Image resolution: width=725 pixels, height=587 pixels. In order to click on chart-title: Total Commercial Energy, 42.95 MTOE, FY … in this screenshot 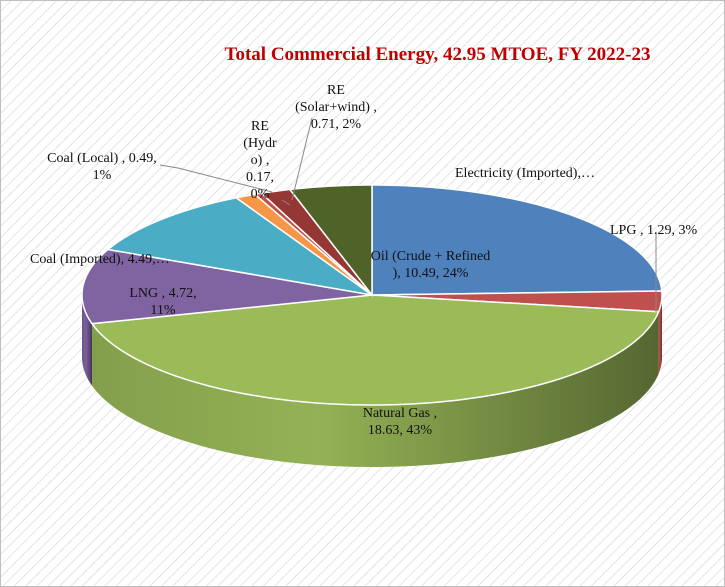, I will do `click(437, 54)`.